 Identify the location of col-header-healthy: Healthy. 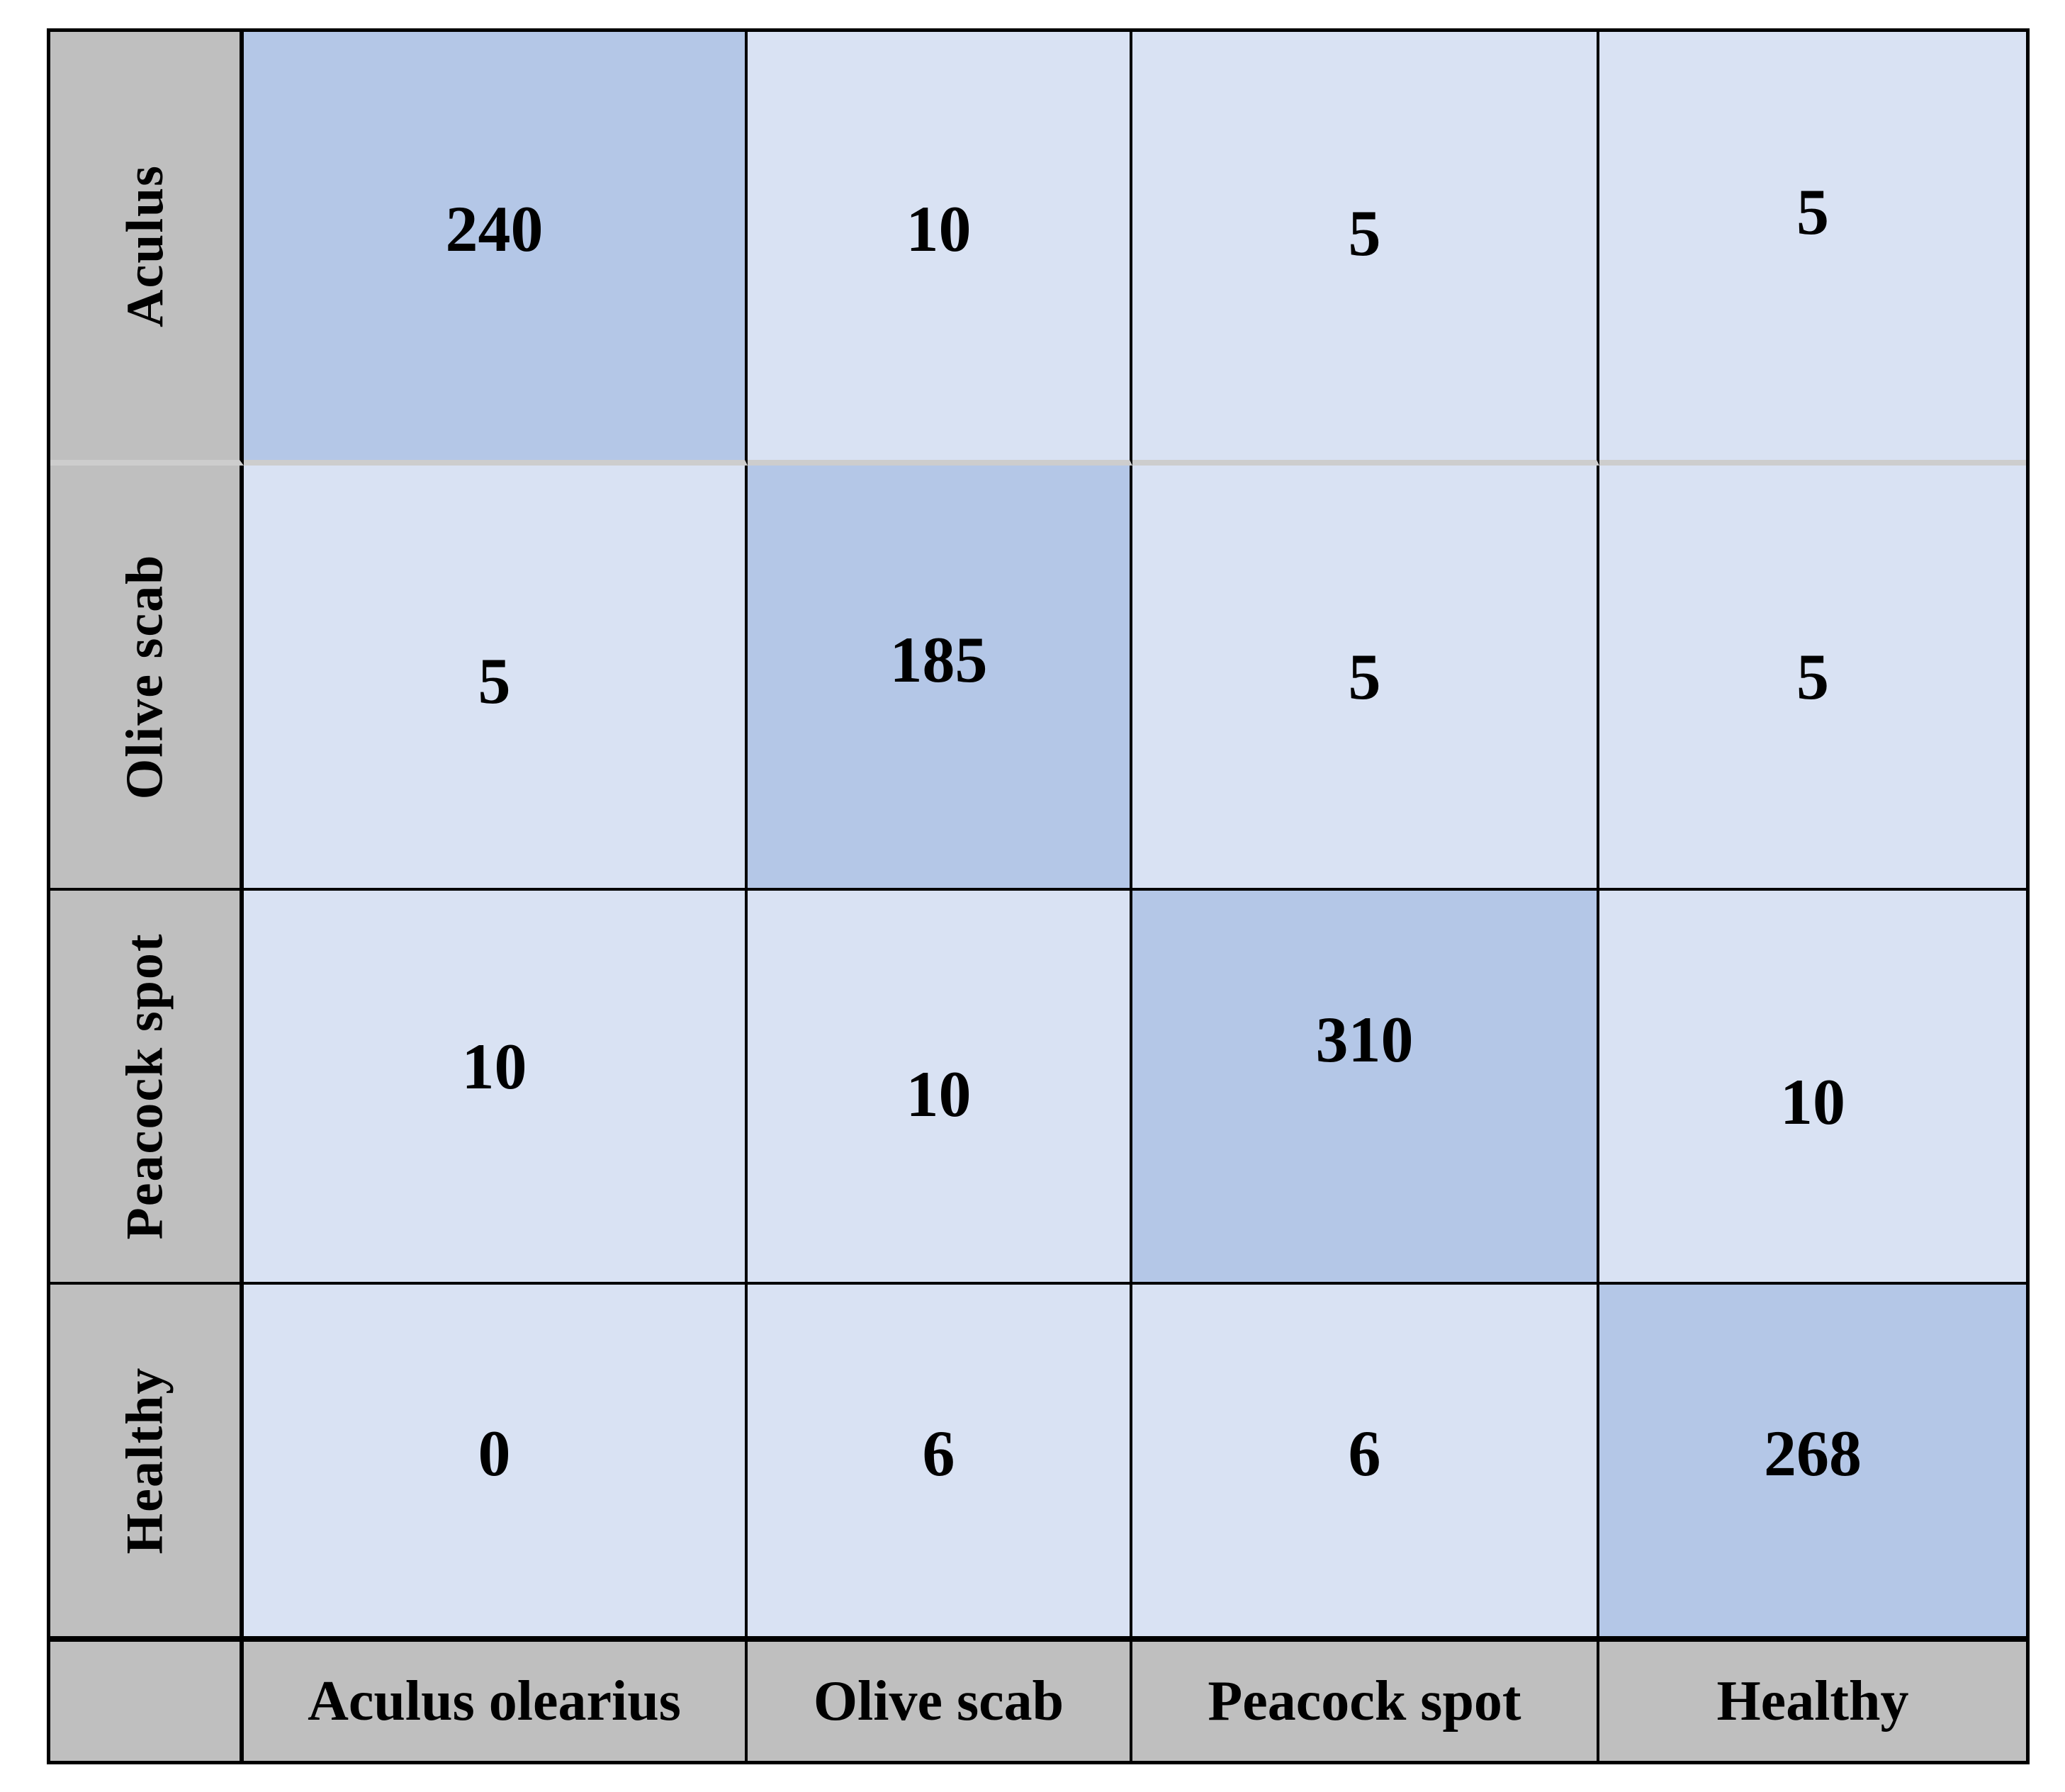
(1812, 1701).